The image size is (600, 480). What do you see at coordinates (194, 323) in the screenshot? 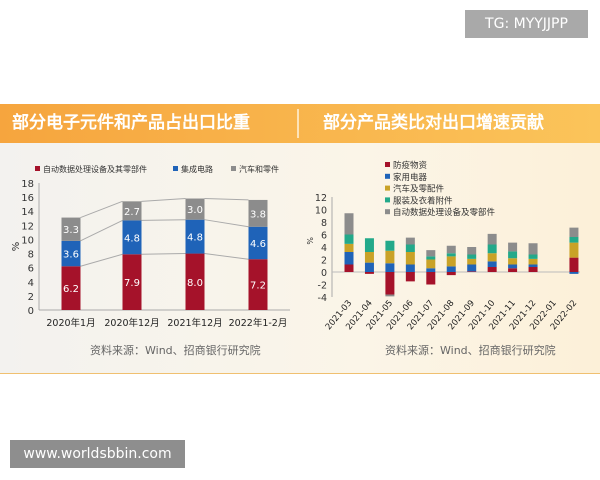
I see `x-tick-label: 2021年12月` at bounding box center [194, 323].